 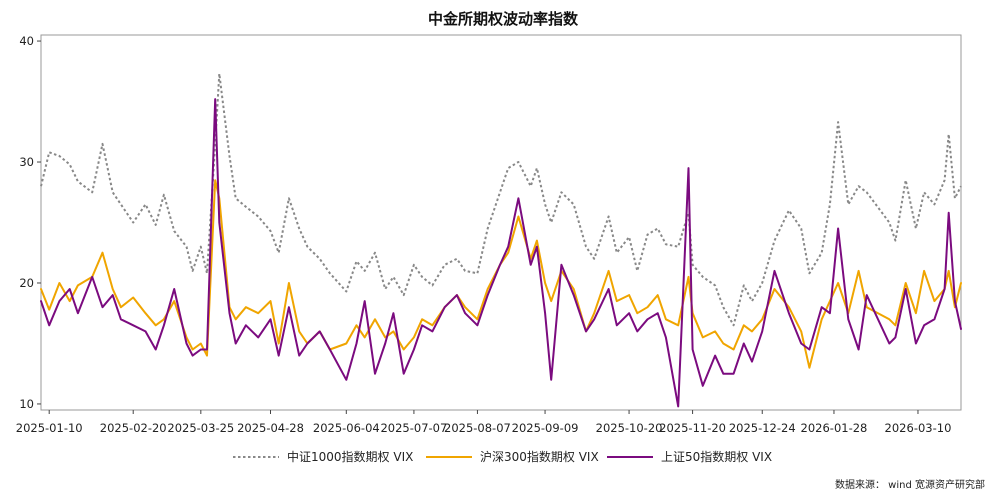 What do you see at coordinates (49, 428) in the screenshot?
I see `x-tick-label: 2025-01-10` at bounding box center [49, 428].